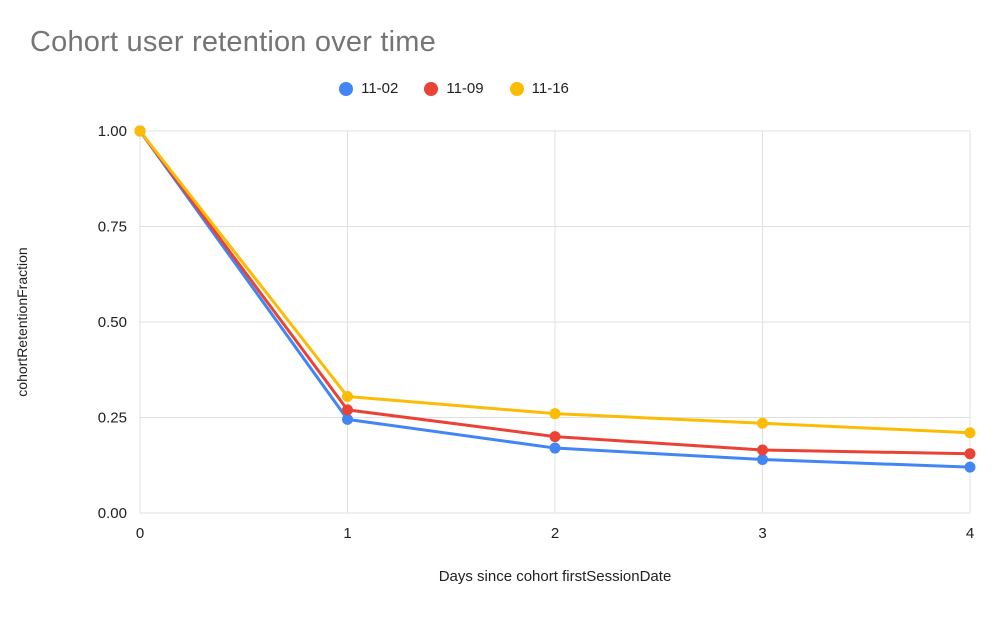 This screenshot has width=1008, height=623. I want to click on x-tick-label: 0, so click(140, 533).